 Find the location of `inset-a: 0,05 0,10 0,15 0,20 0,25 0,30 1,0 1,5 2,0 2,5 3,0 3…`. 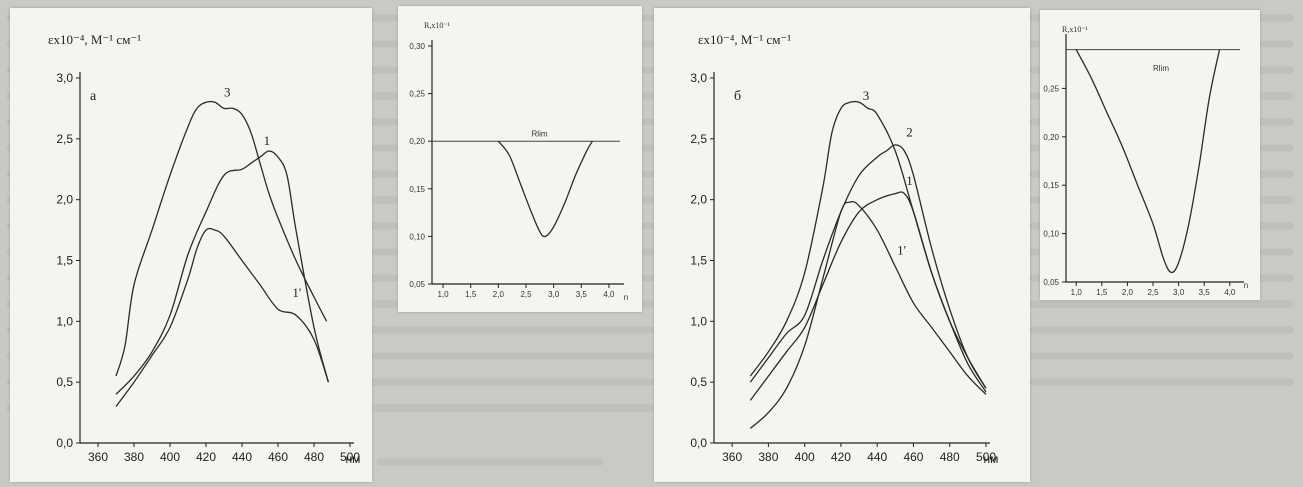

inset-a: 0,05 0,10 0,15 0,20 0,25 0,30 1,0 1,5 2,0 2,5 3,0 3… is located at coordinates (518, 161).